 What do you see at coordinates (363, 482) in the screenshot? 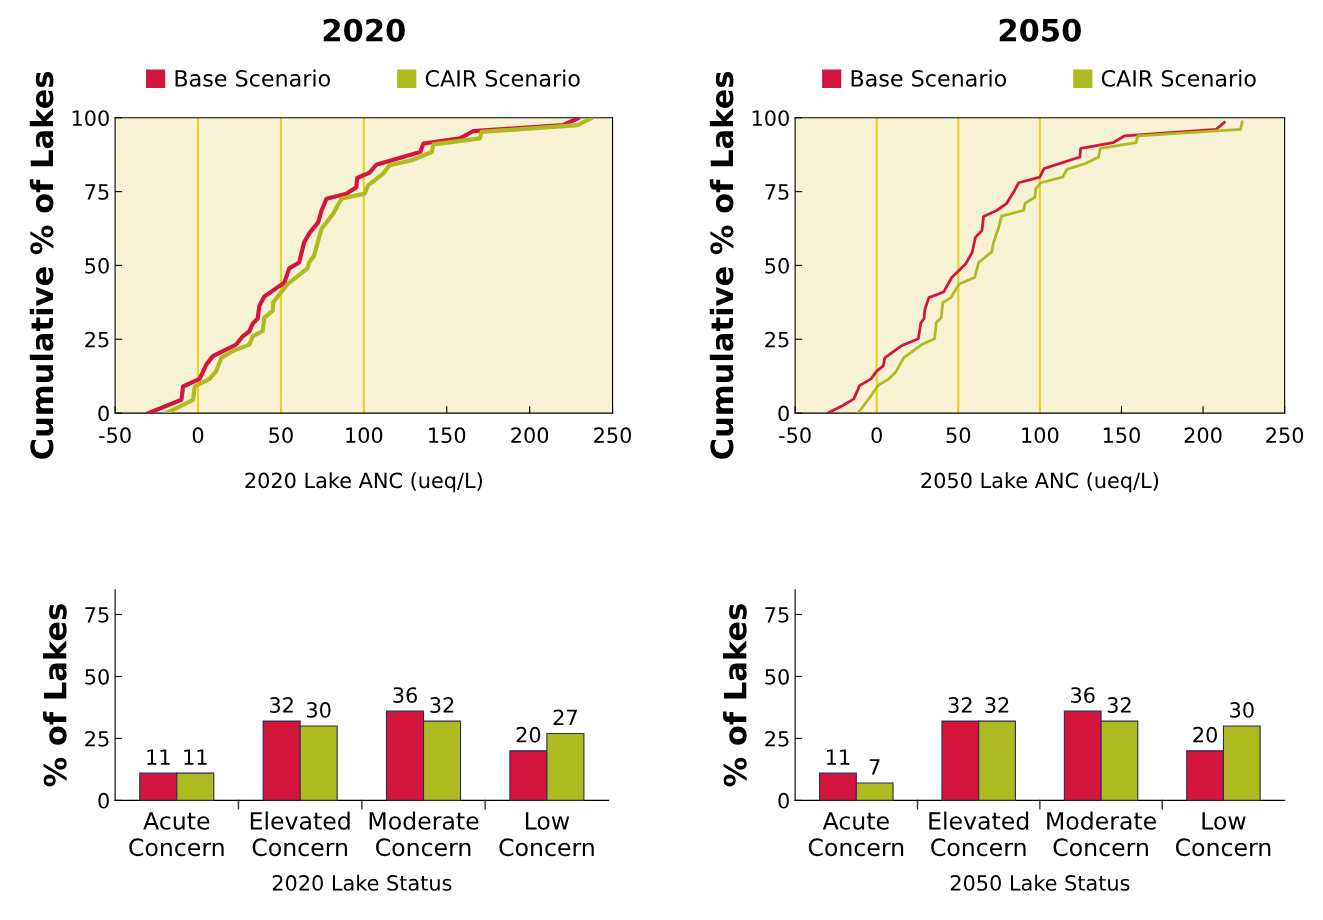
I see `x-axis-title: 2020 Lake ANC (ueq/L)` at bounding box center [363, 482].